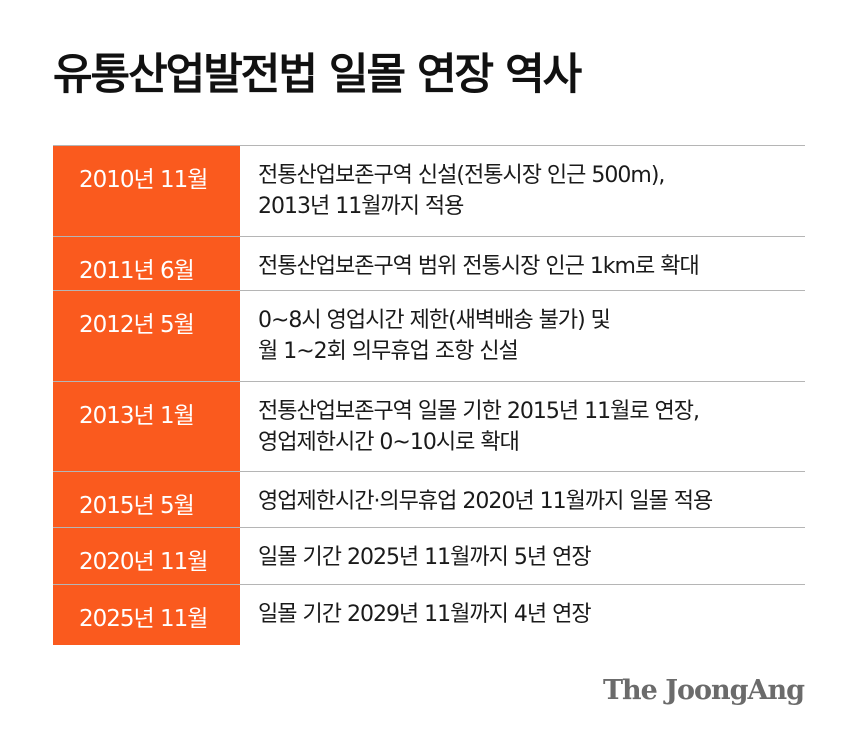 The image size is (860, 745). What do you see at coordinates (485, 501) in the screenshot?
I see `description-line: 영업제한시간·의무휴업 2020년 11월까지 일몰 적용` at bounding box center [485, 501].